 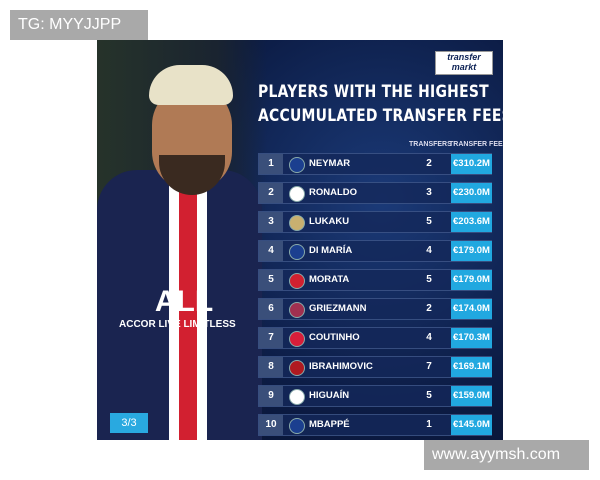 I want to click on column-header-fee: TRANSFER FEE, so click(x=476, y=144).